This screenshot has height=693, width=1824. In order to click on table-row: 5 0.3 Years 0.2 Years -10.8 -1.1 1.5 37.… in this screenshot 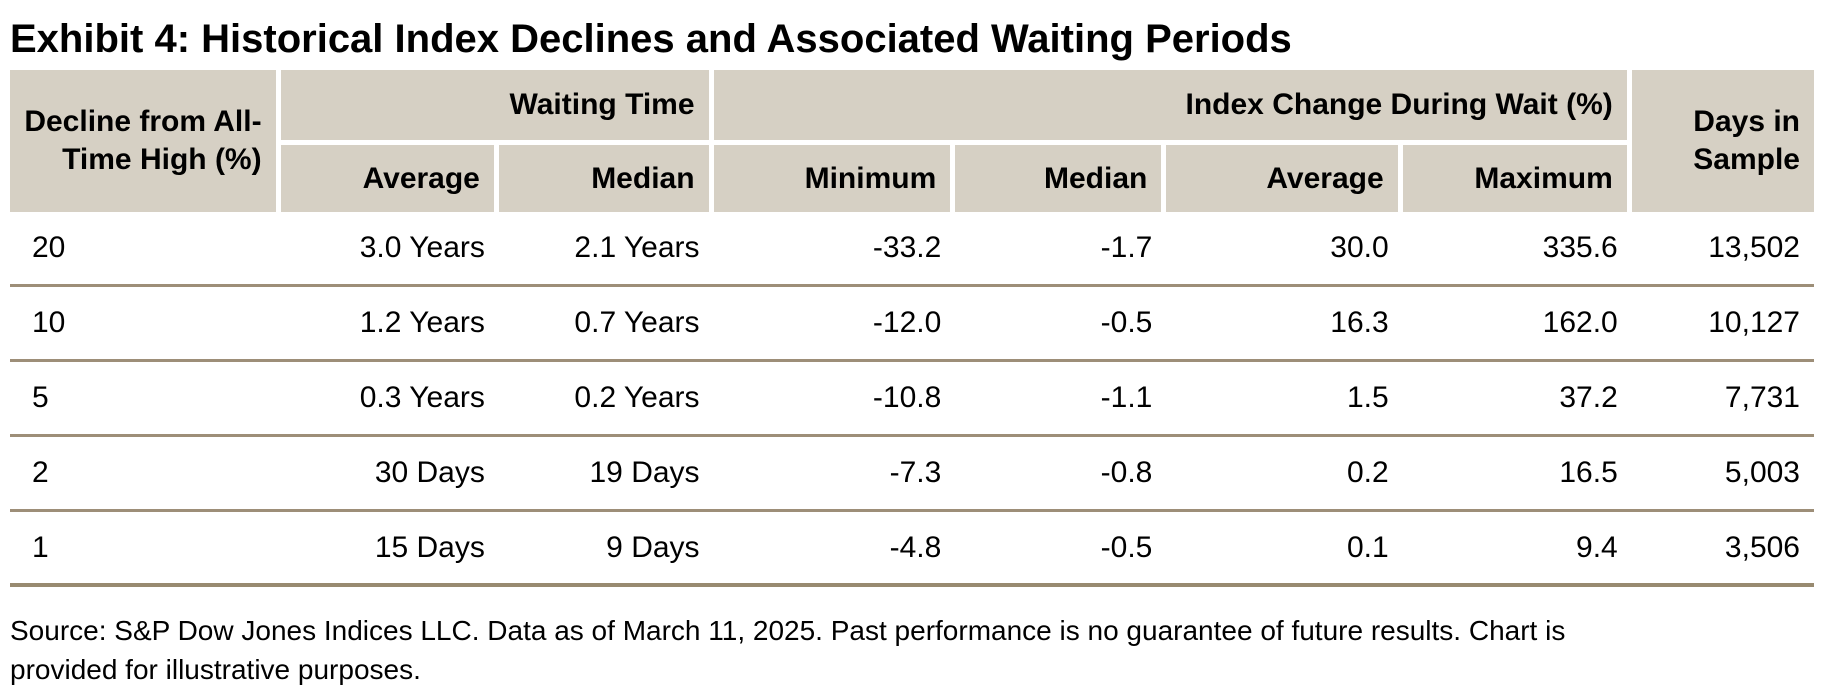, I will do `click(912, 399)`.